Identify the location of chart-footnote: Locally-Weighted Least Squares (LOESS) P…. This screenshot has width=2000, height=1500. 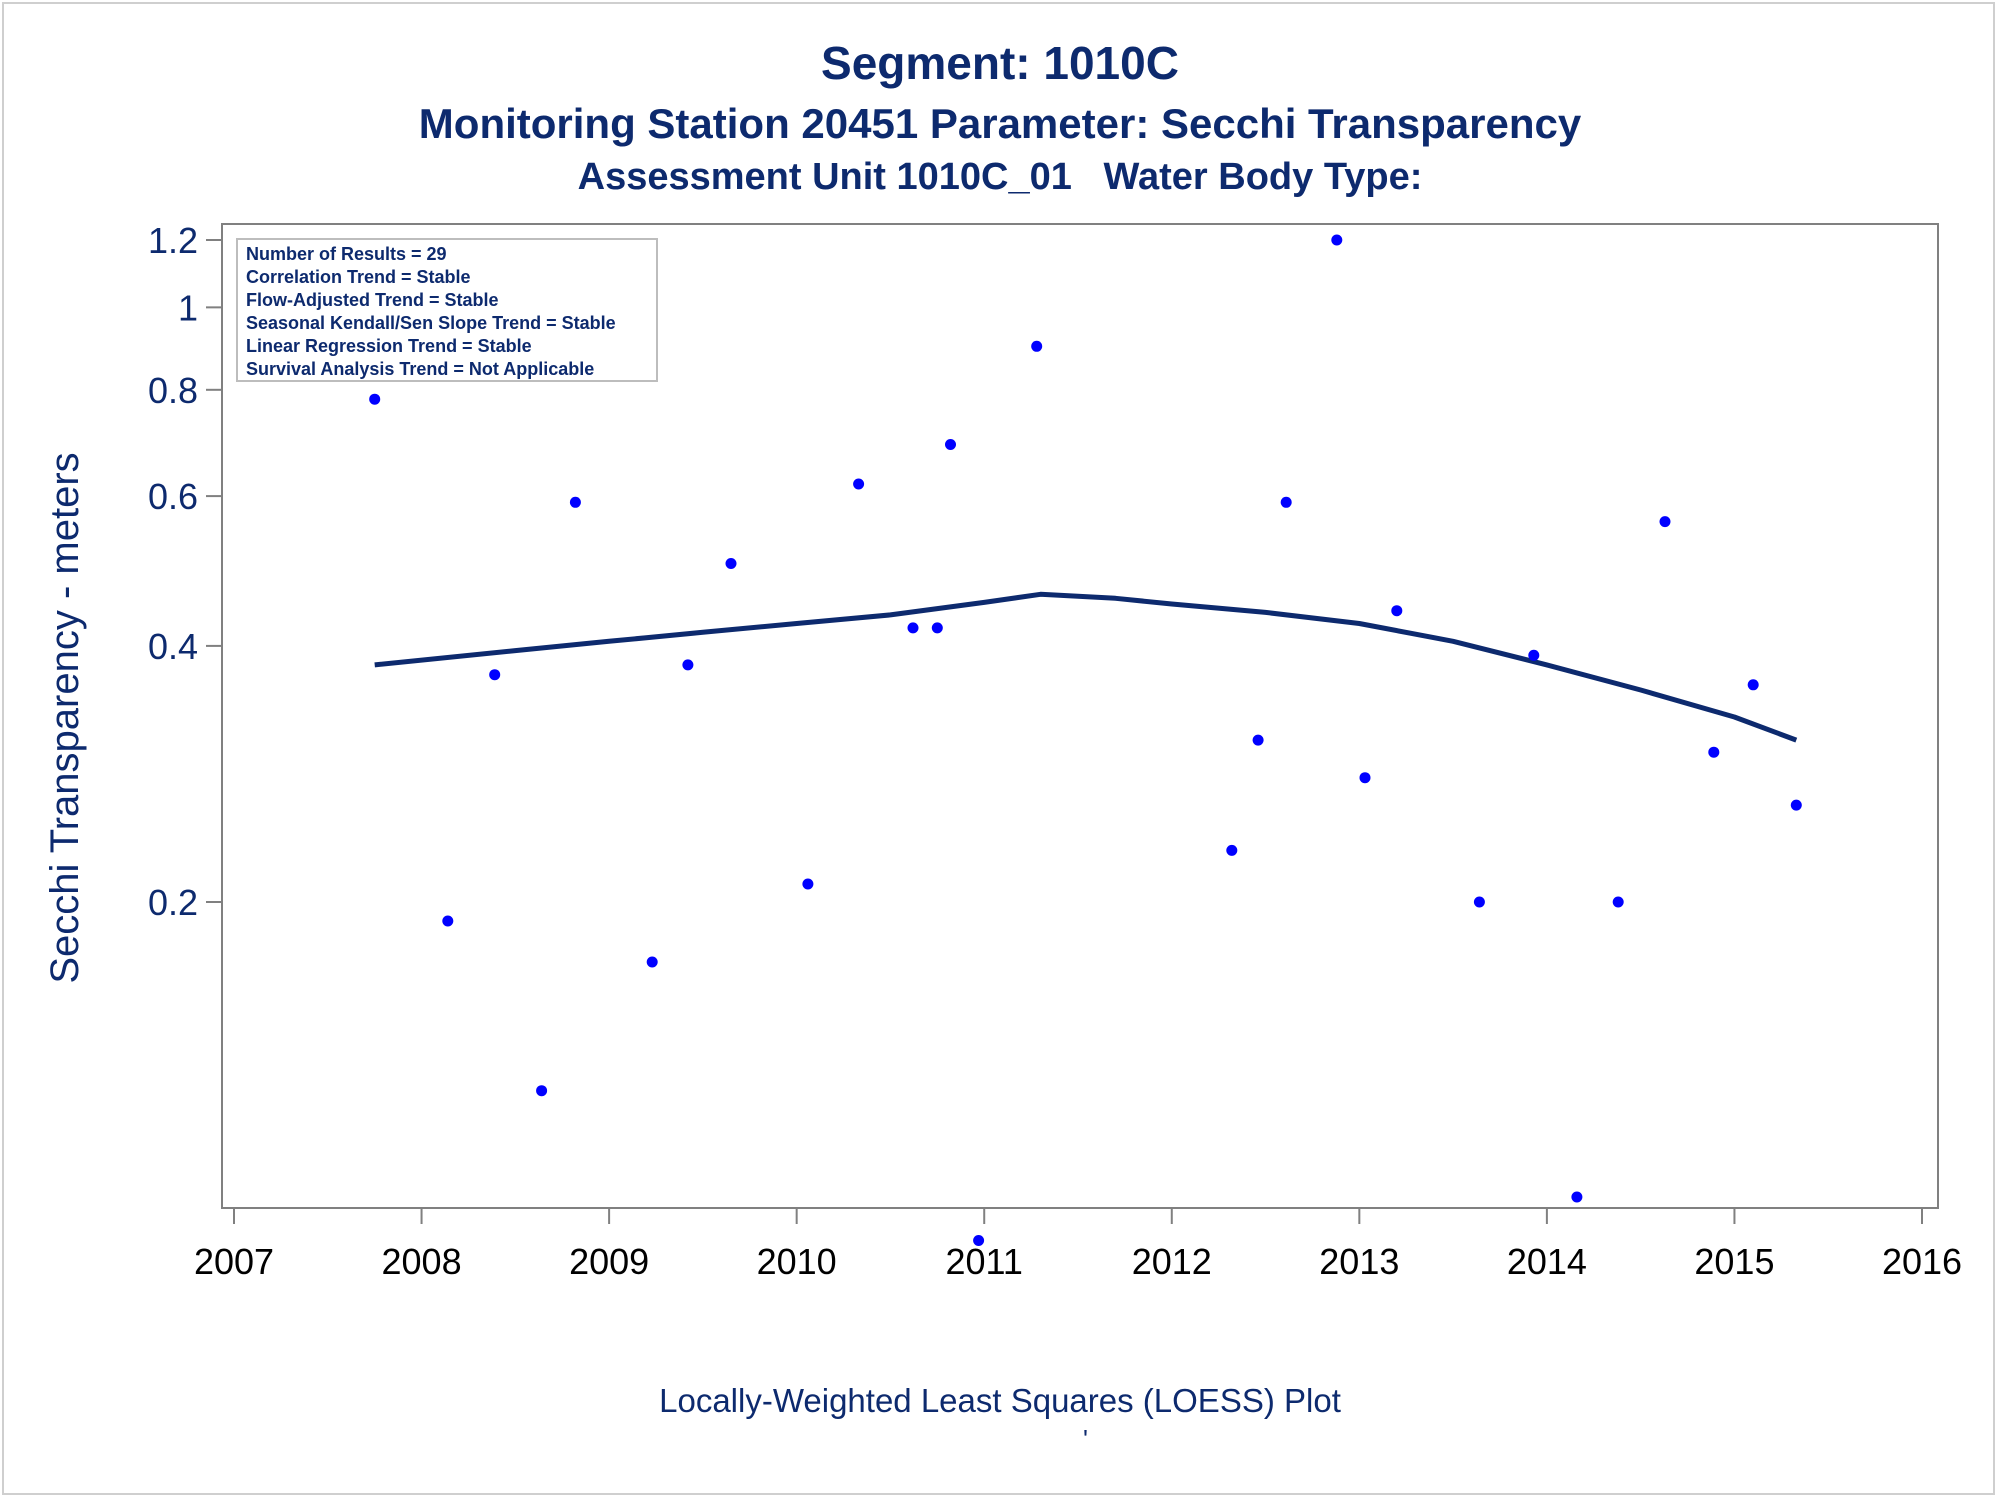
(1000, 1400).